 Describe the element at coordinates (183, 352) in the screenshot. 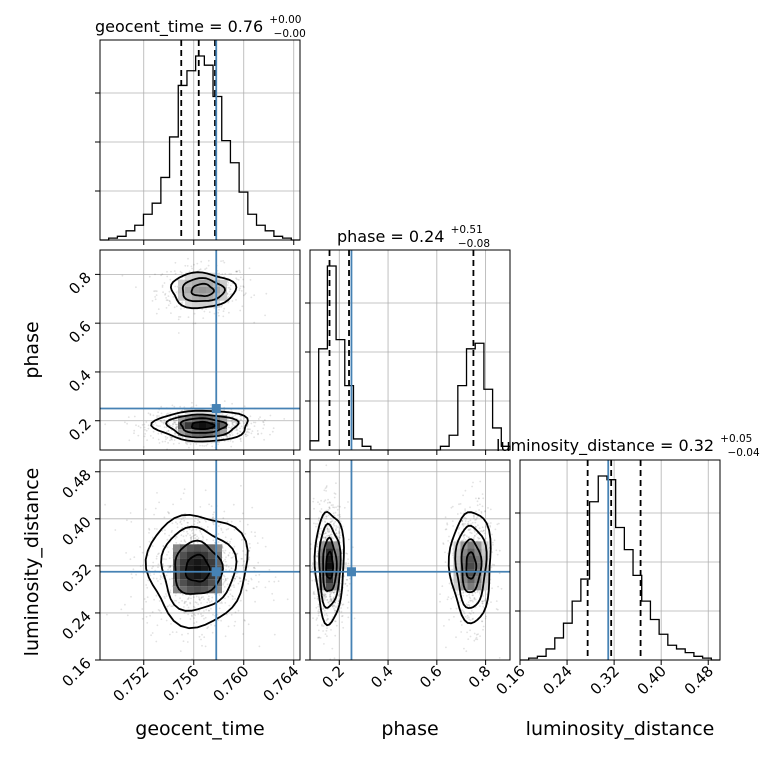

I see `density-panel-geocent_time-phase: 0.20.40.60.8` at that location.